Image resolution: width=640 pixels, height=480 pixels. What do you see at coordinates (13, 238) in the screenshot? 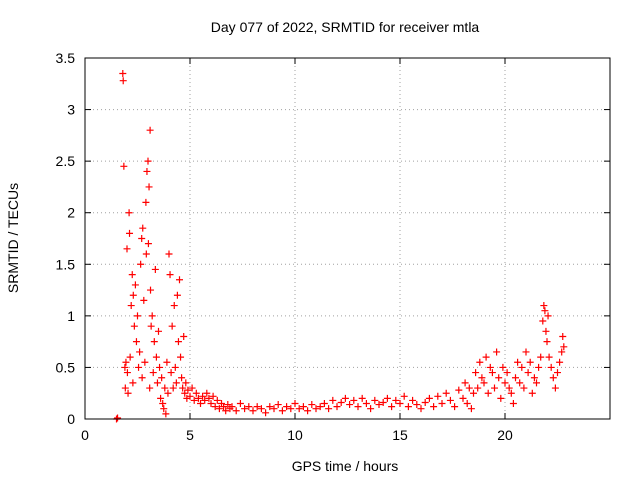
I see `y-axis-label: SRMTID / TECUs` at bounding box center [13, 238].